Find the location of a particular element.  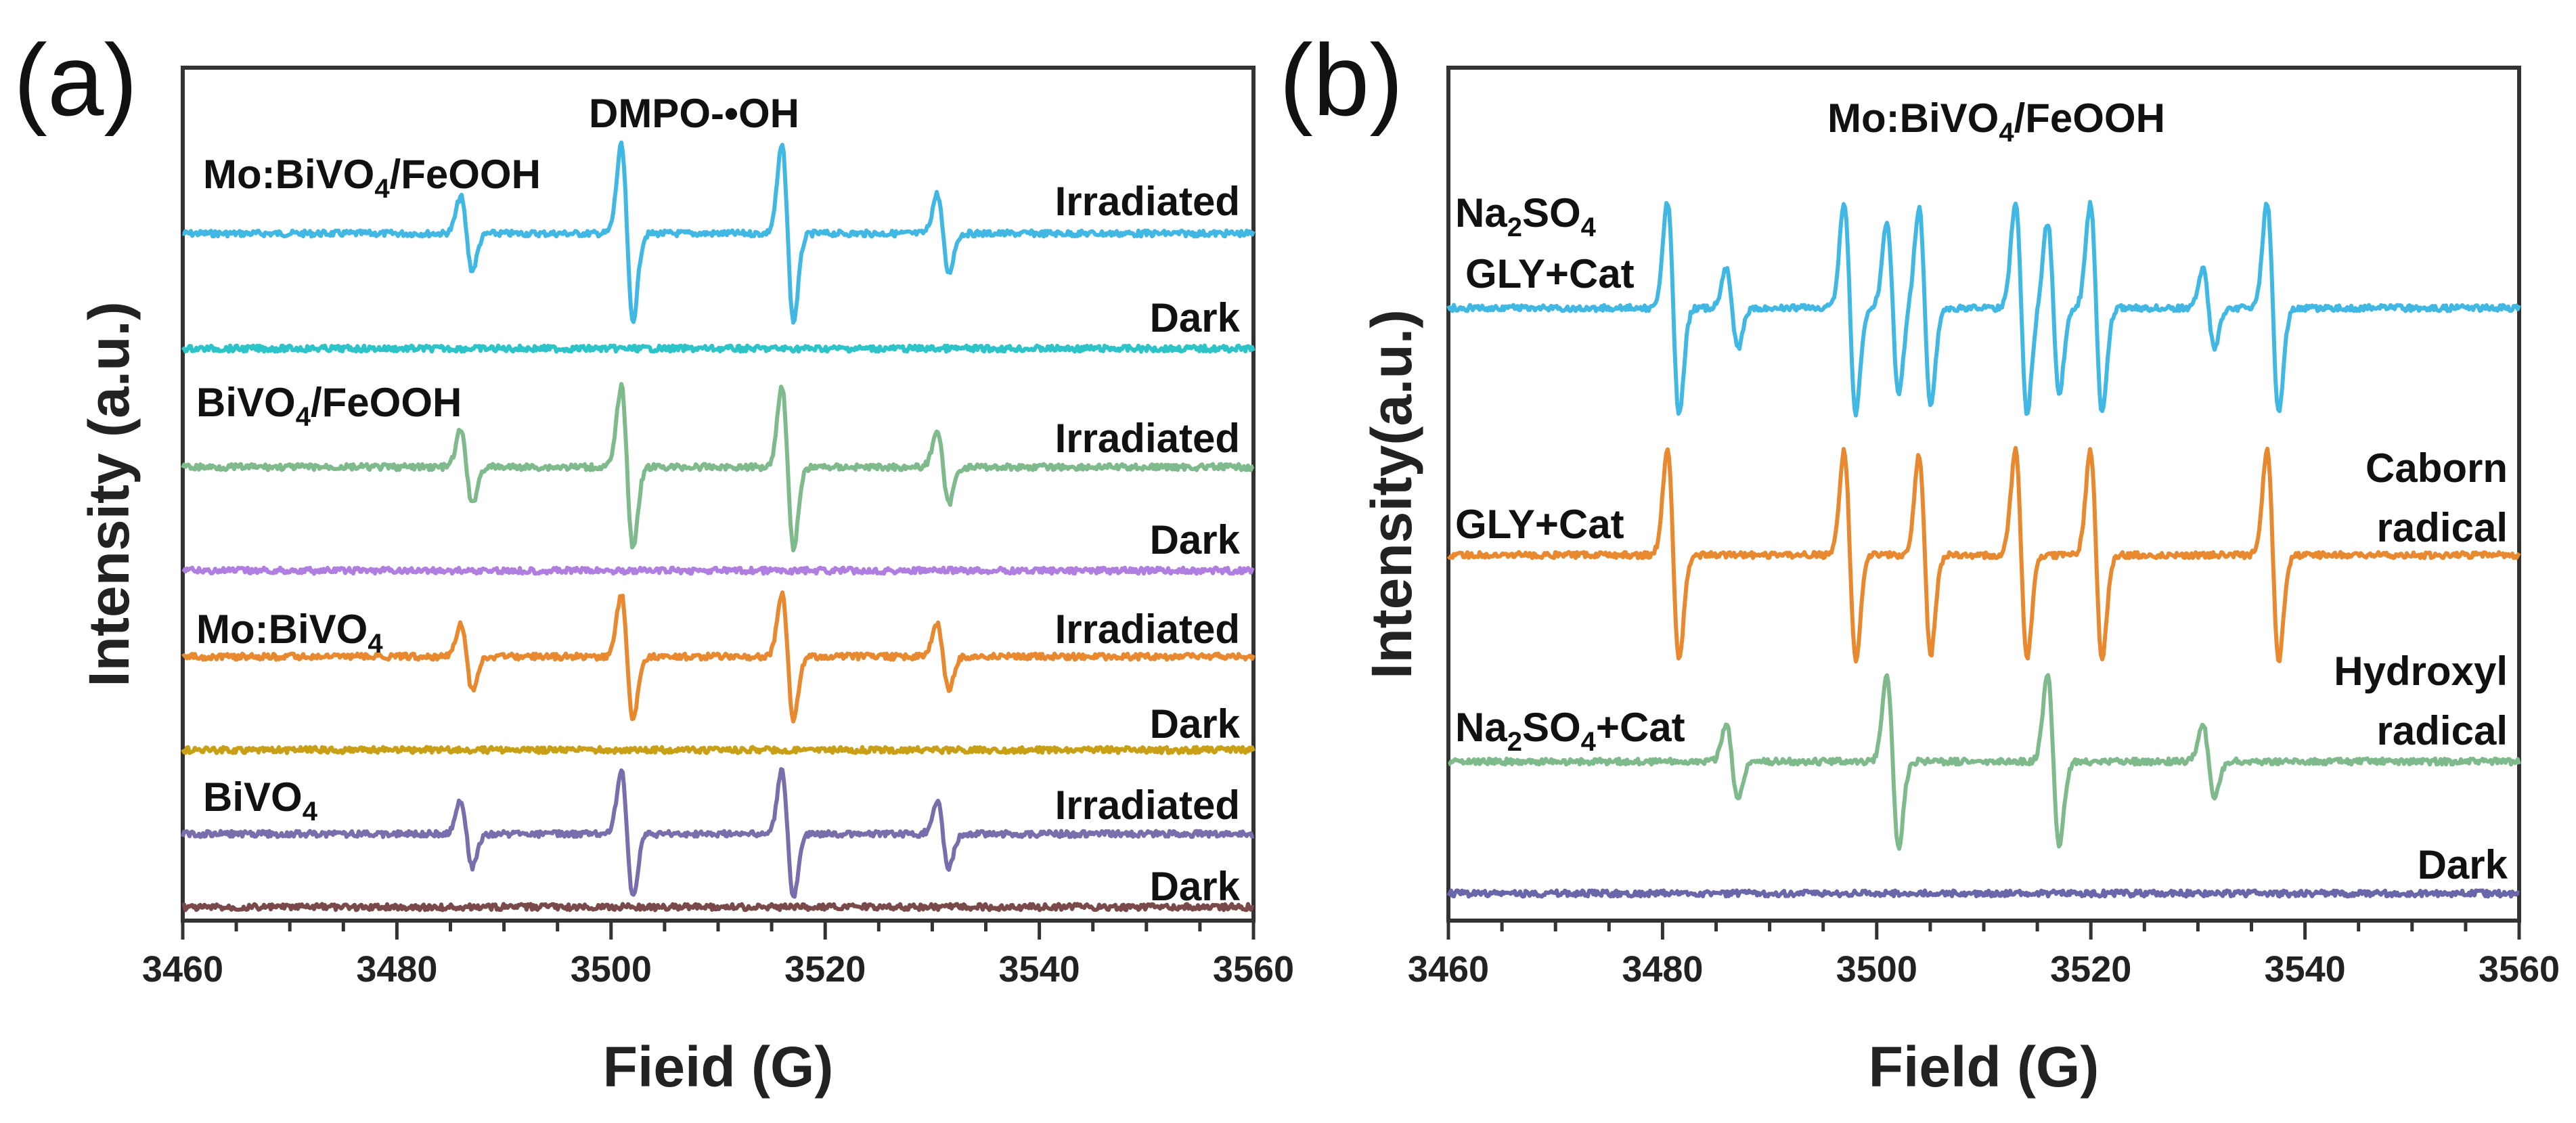

label-mo-bivo4: Mo:BiVO4 is located at coordinates (289, 633).